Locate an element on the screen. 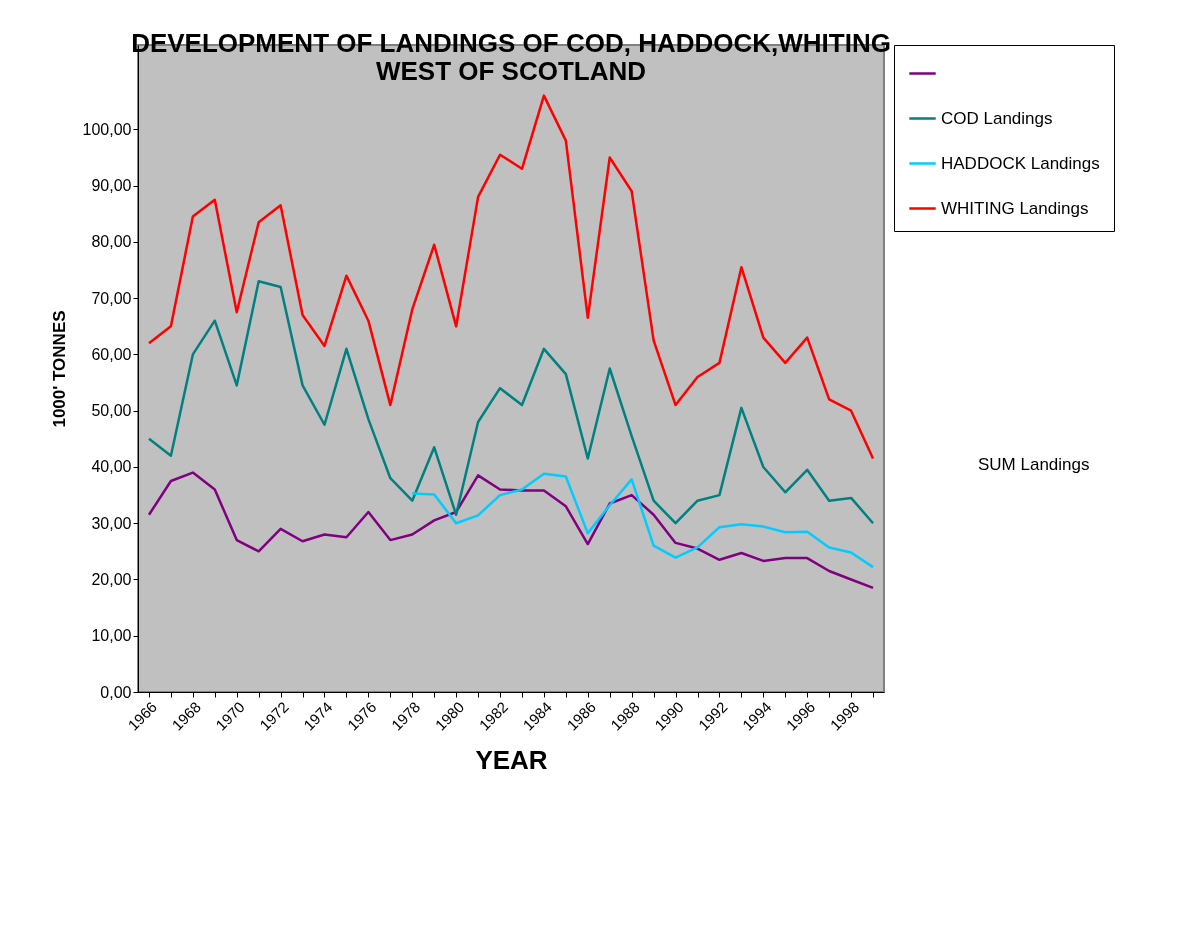 This screenshot has width=1185, height=943. y-tick-label: 50,00 is located at coordinates (111, 411).